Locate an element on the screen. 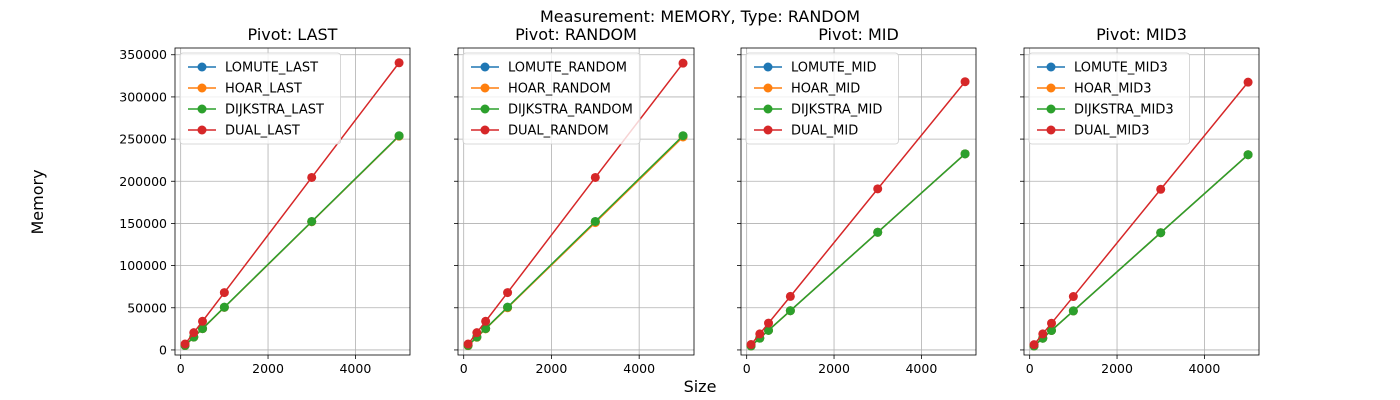  legend-item: LOMUTE_LAST is located at coordinates (253, 68).